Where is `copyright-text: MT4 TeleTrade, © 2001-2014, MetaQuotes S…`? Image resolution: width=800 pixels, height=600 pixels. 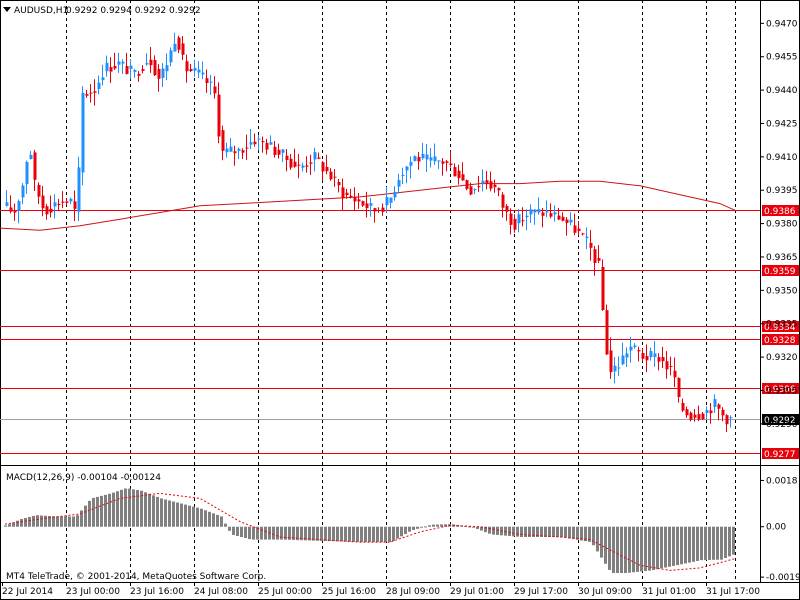
copyright-text: MT4 TeleTrade, © 2001-2014, MetaQuotes S… is located at coordinates (136, 577).